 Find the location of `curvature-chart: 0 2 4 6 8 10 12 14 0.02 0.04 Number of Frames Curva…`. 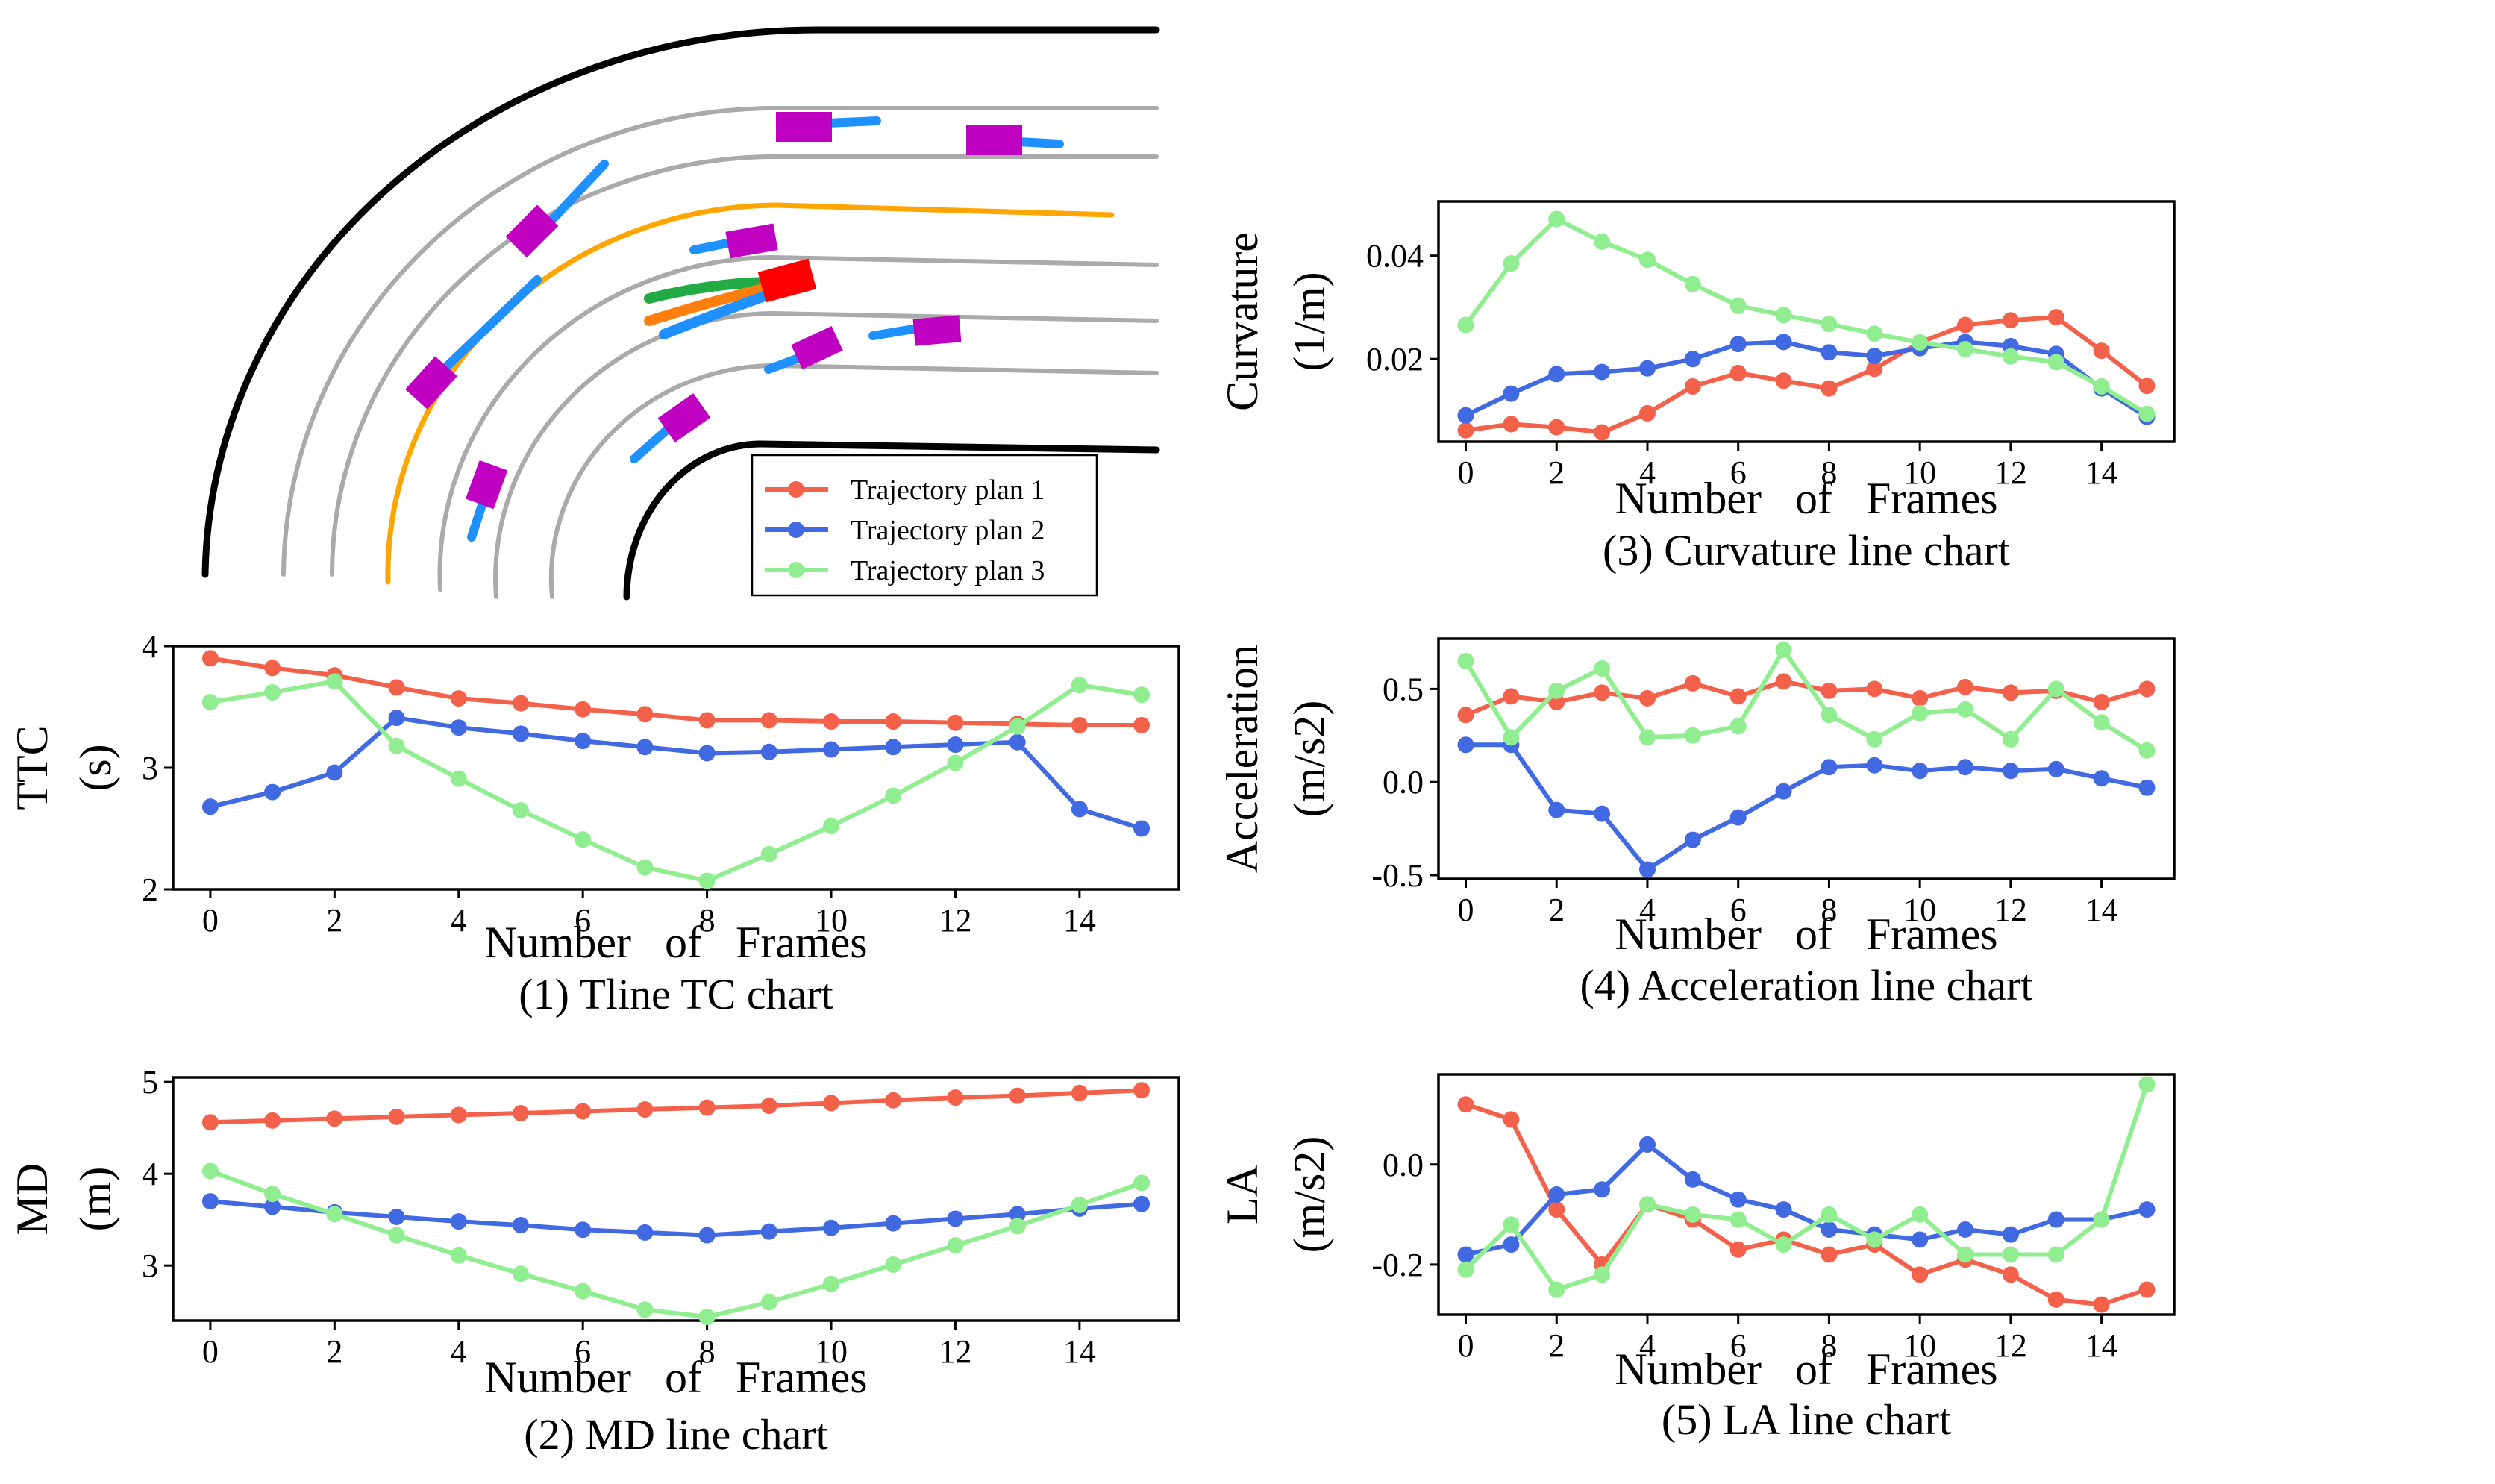

curvature-chart: 0 2 4 6 8 10 12 14 0.02 0.04 Number of Frames Curva… is located at coordinates (1697, 387).